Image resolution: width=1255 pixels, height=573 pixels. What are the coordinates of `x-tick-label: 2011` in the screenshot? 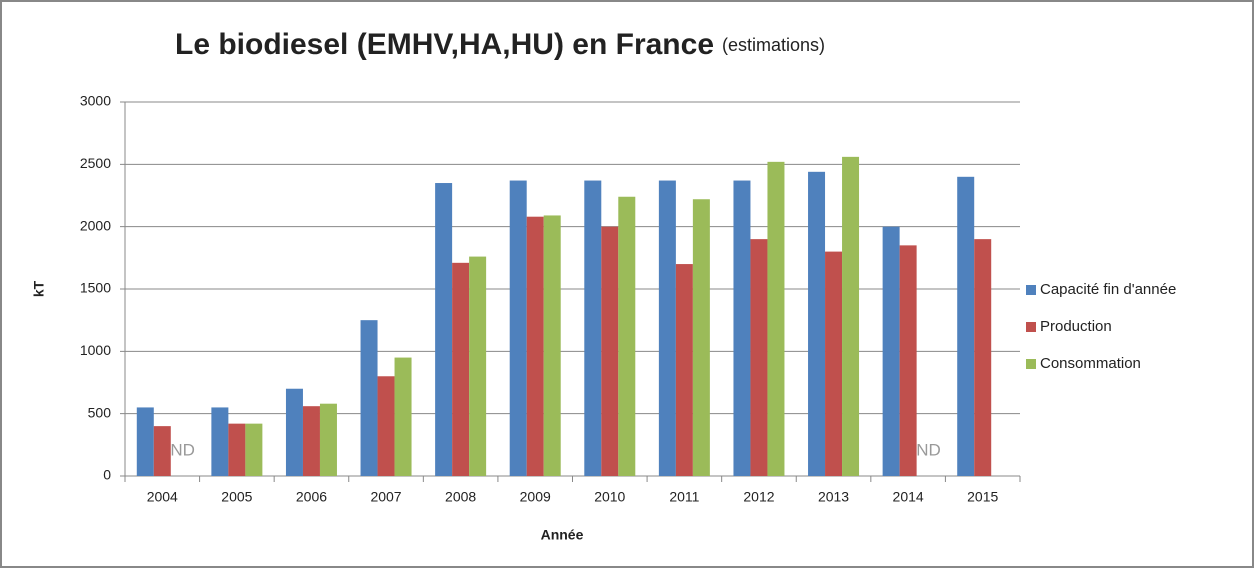 It's located at (684, 497).